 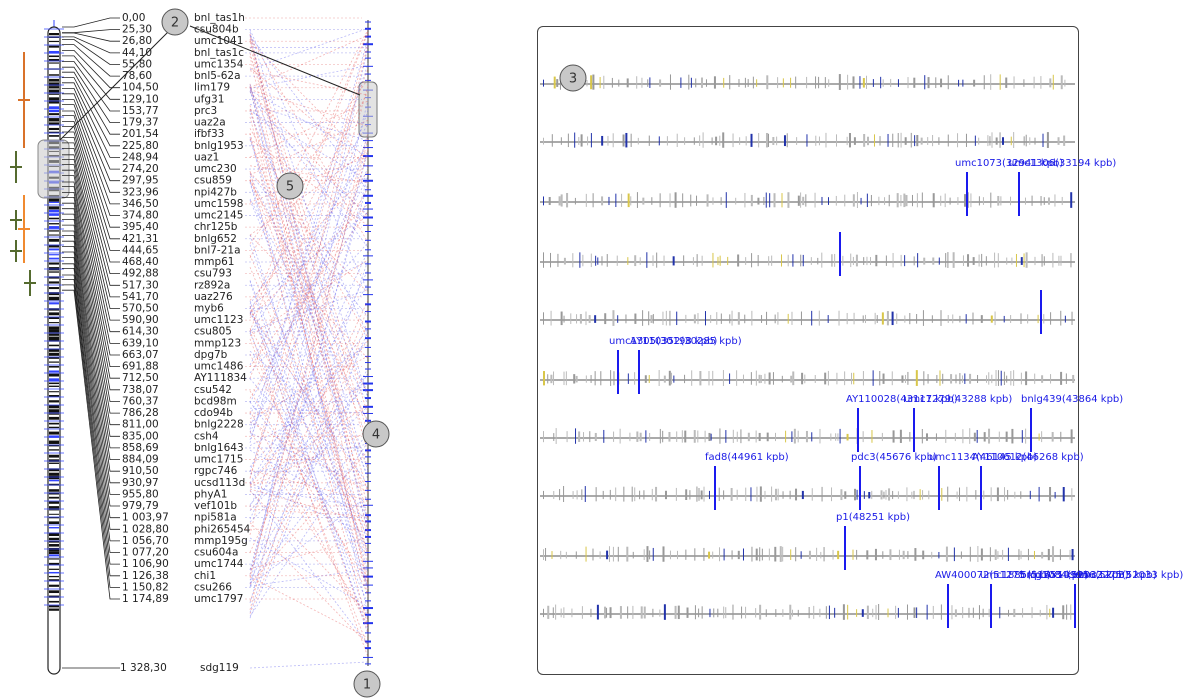 I want to click on gene-label: bnlg1084(52033 kpb), so click(x=1074, y=575).